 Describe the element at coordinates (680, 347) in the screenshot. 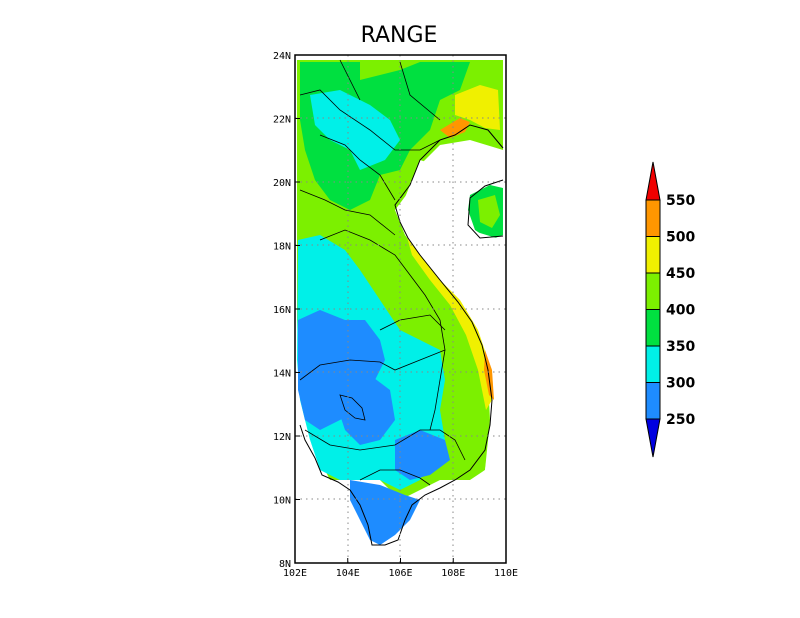

I see `colorbar-label: 350` at that location.